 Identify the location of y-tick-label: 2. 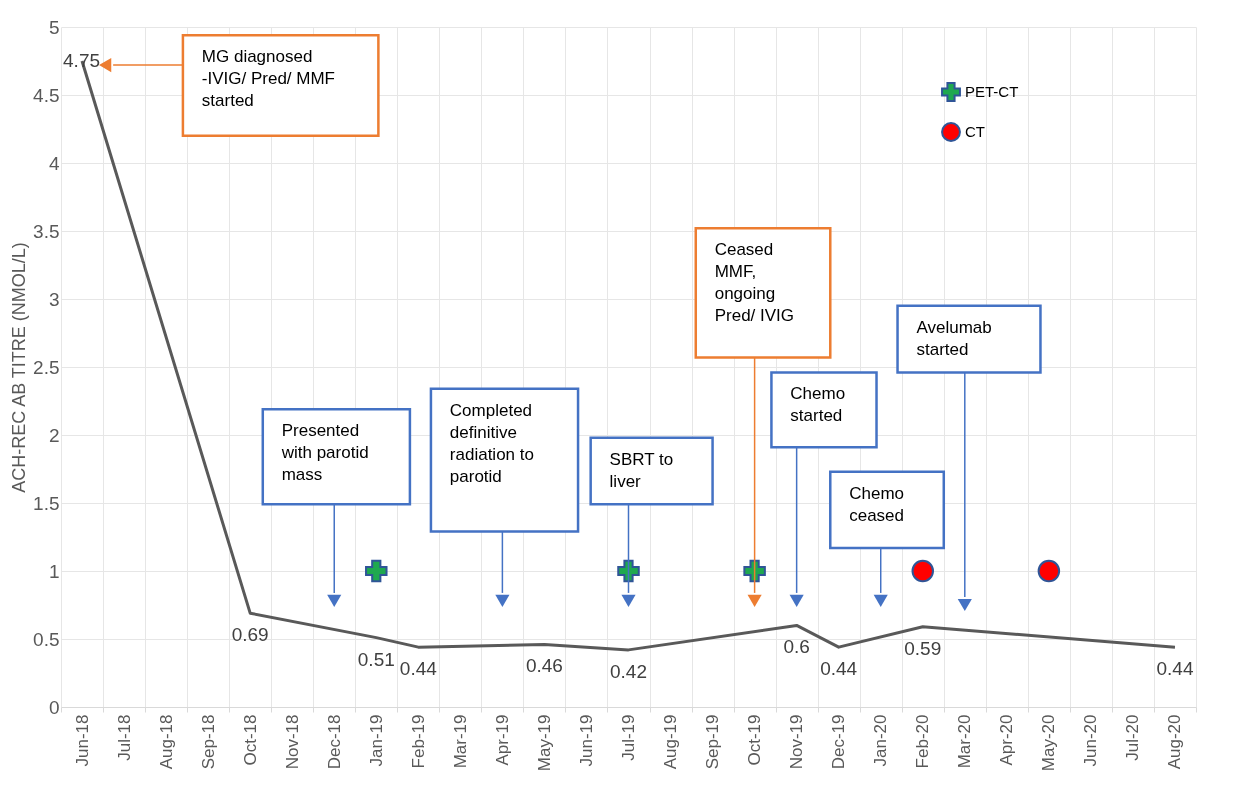
(54, 435).